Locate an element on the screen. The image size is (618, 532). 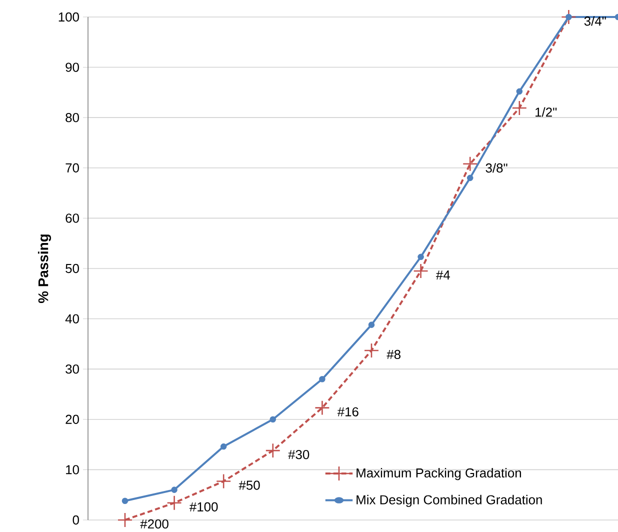
y-tick-label: 20 is located at coordinates (72, 419).